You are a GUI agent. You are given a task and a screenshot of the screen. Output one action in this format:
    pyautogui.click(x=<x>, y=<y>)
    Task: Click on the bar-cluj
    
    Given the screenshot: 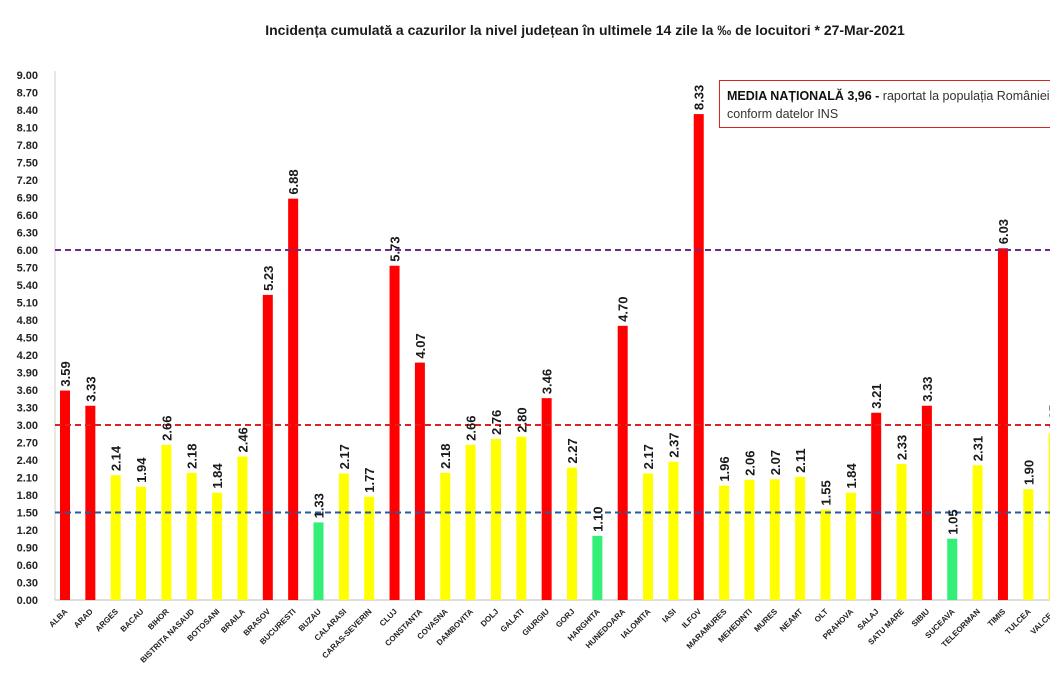 What is the action you would take?
    pyautogui.click(x=394, y=432)
    